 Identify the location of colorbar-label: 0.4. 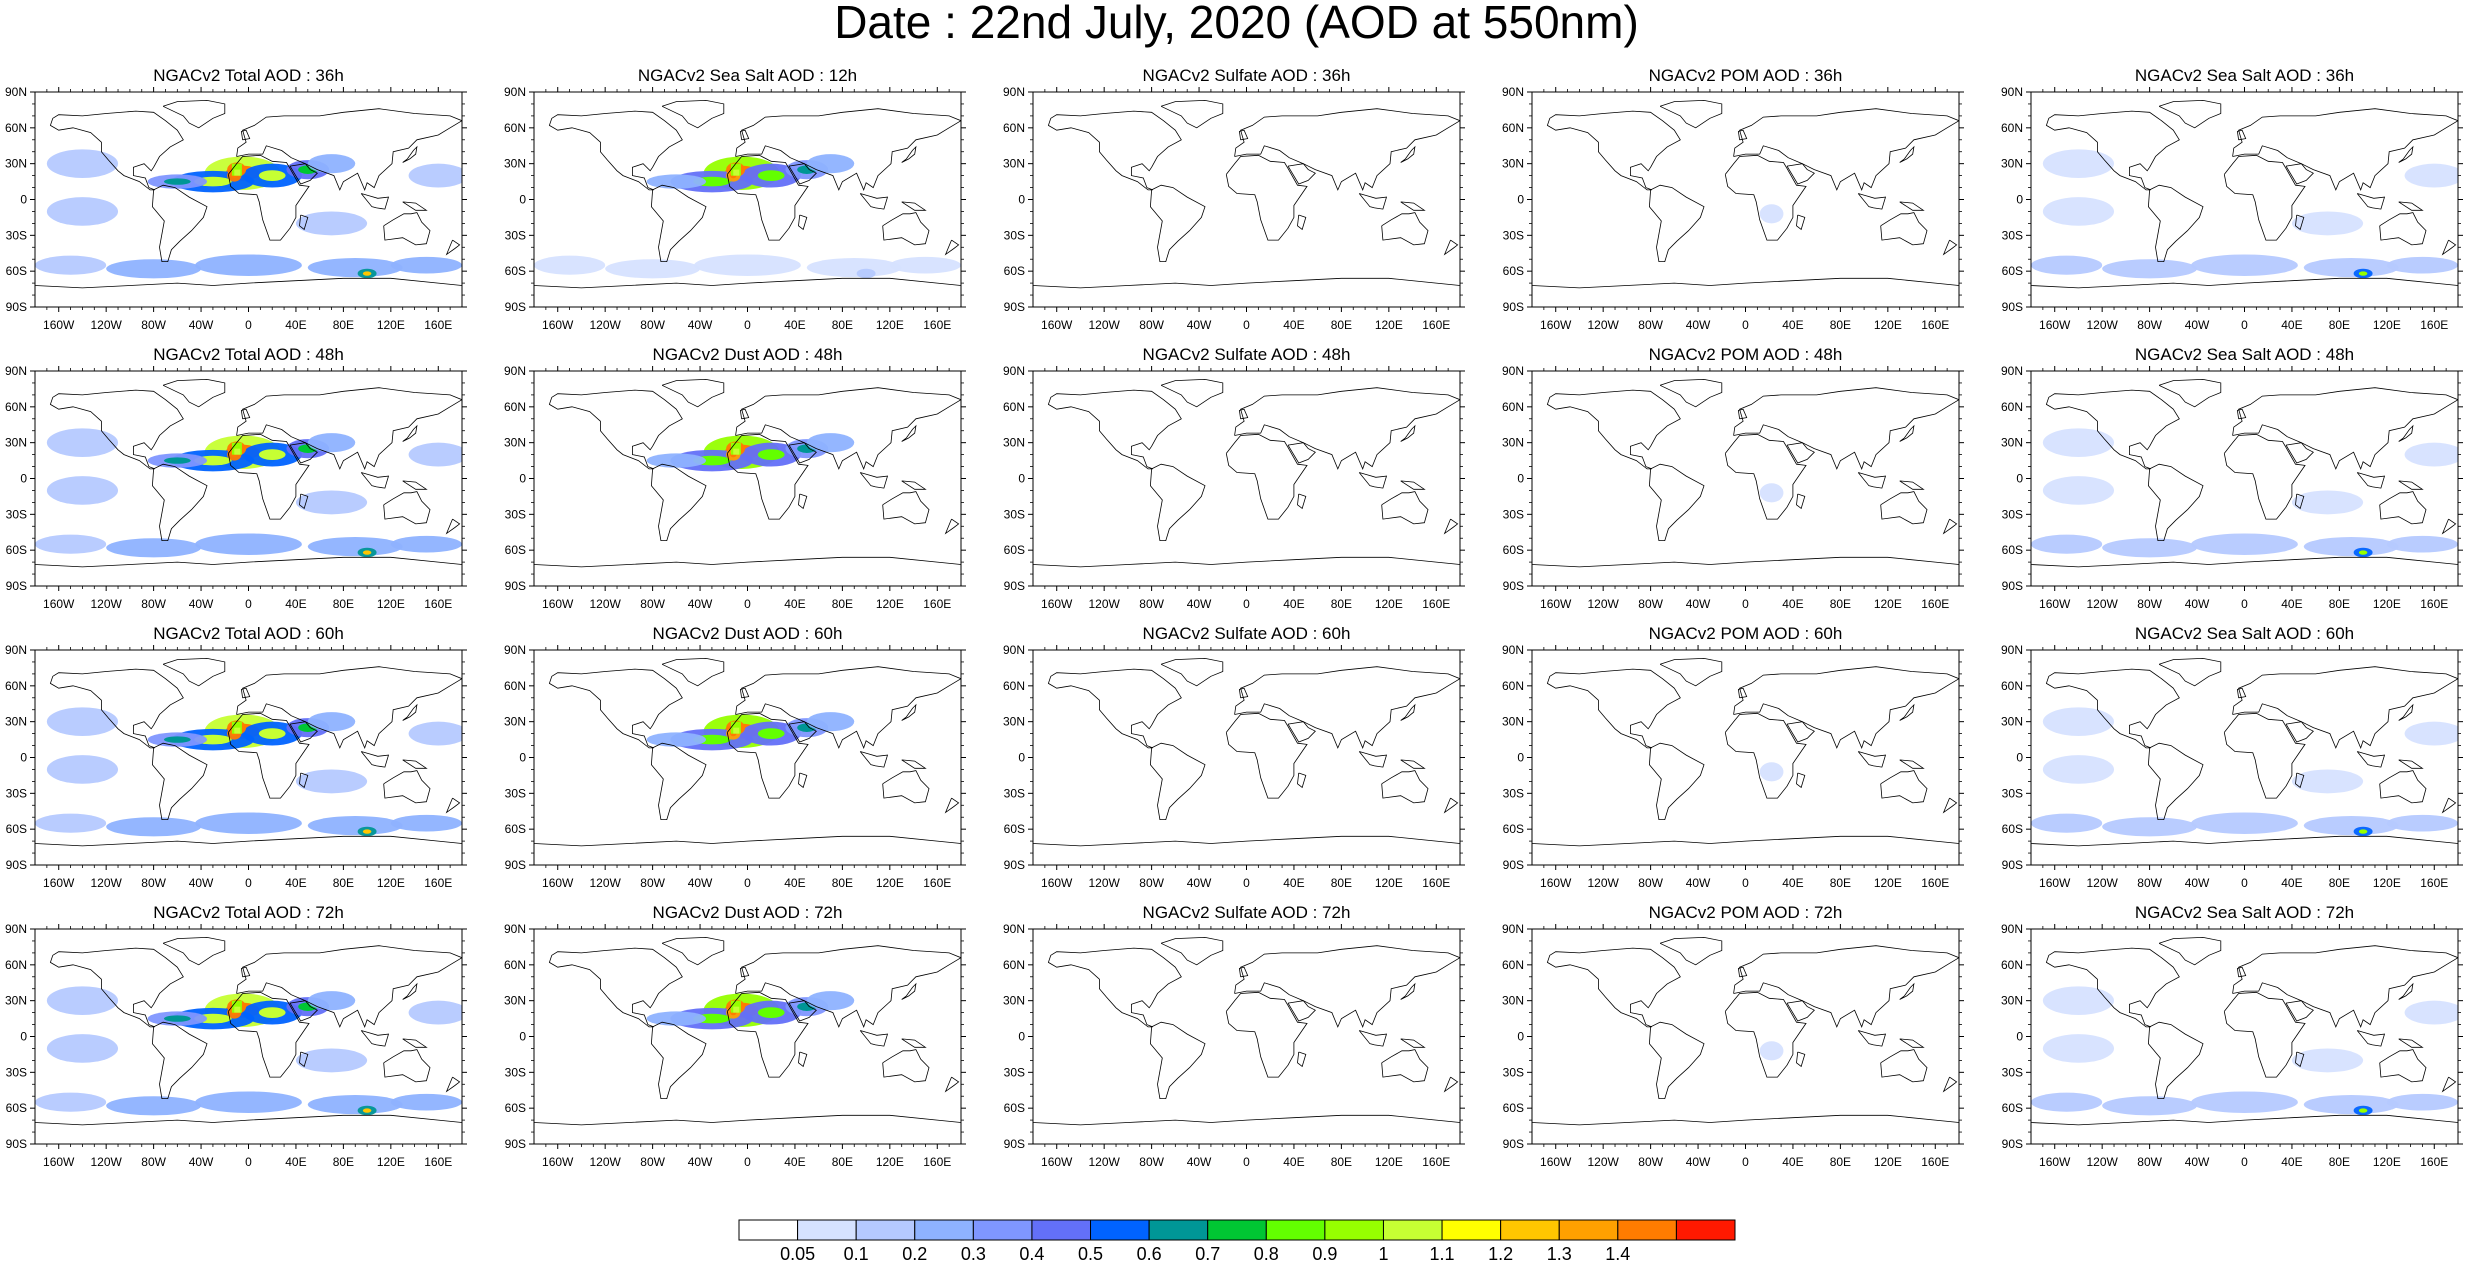
(1031, 1254).